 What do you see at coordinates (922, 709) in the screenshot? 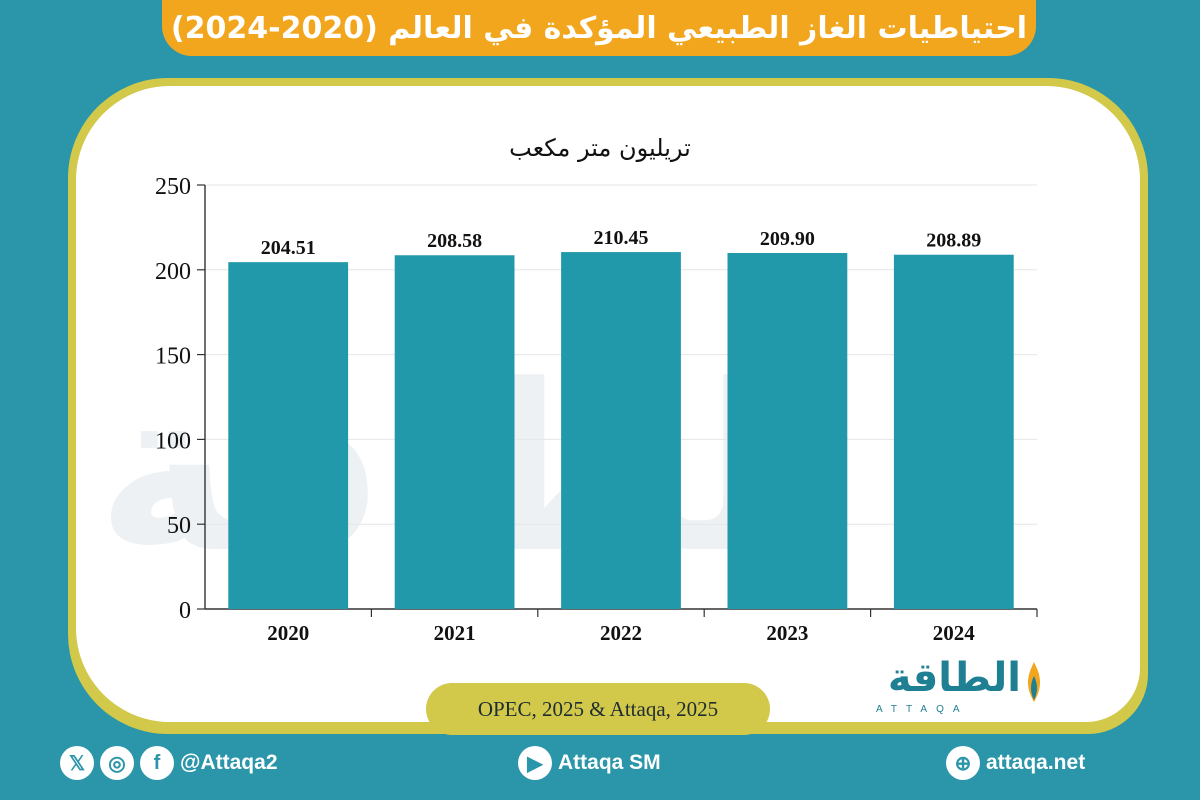
I see `logo-latin-text: ATTAQA` at bounding box center [922, 709].